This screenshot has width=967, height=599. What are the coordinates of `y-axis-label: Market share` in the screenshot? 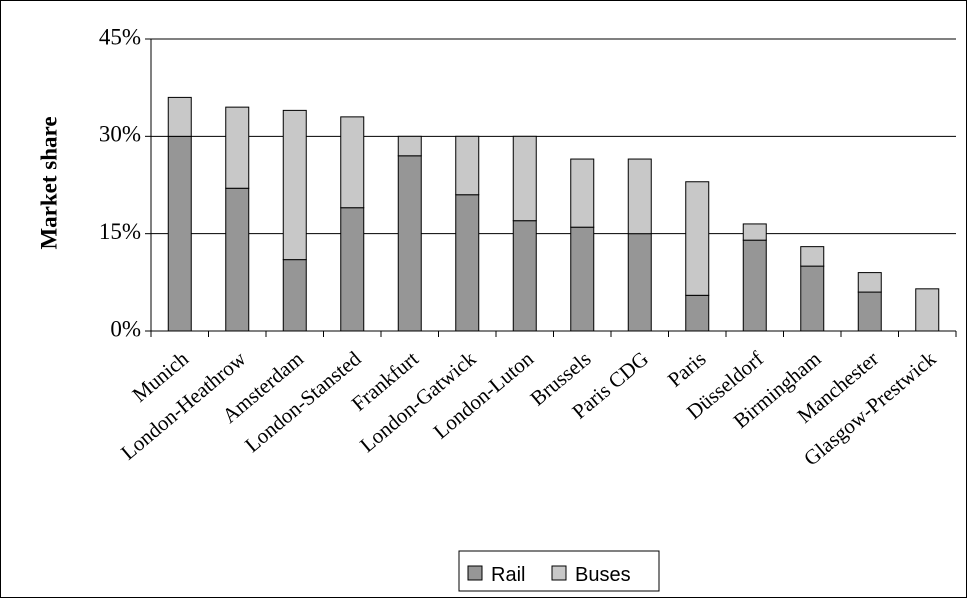 It's located at (48, 182).